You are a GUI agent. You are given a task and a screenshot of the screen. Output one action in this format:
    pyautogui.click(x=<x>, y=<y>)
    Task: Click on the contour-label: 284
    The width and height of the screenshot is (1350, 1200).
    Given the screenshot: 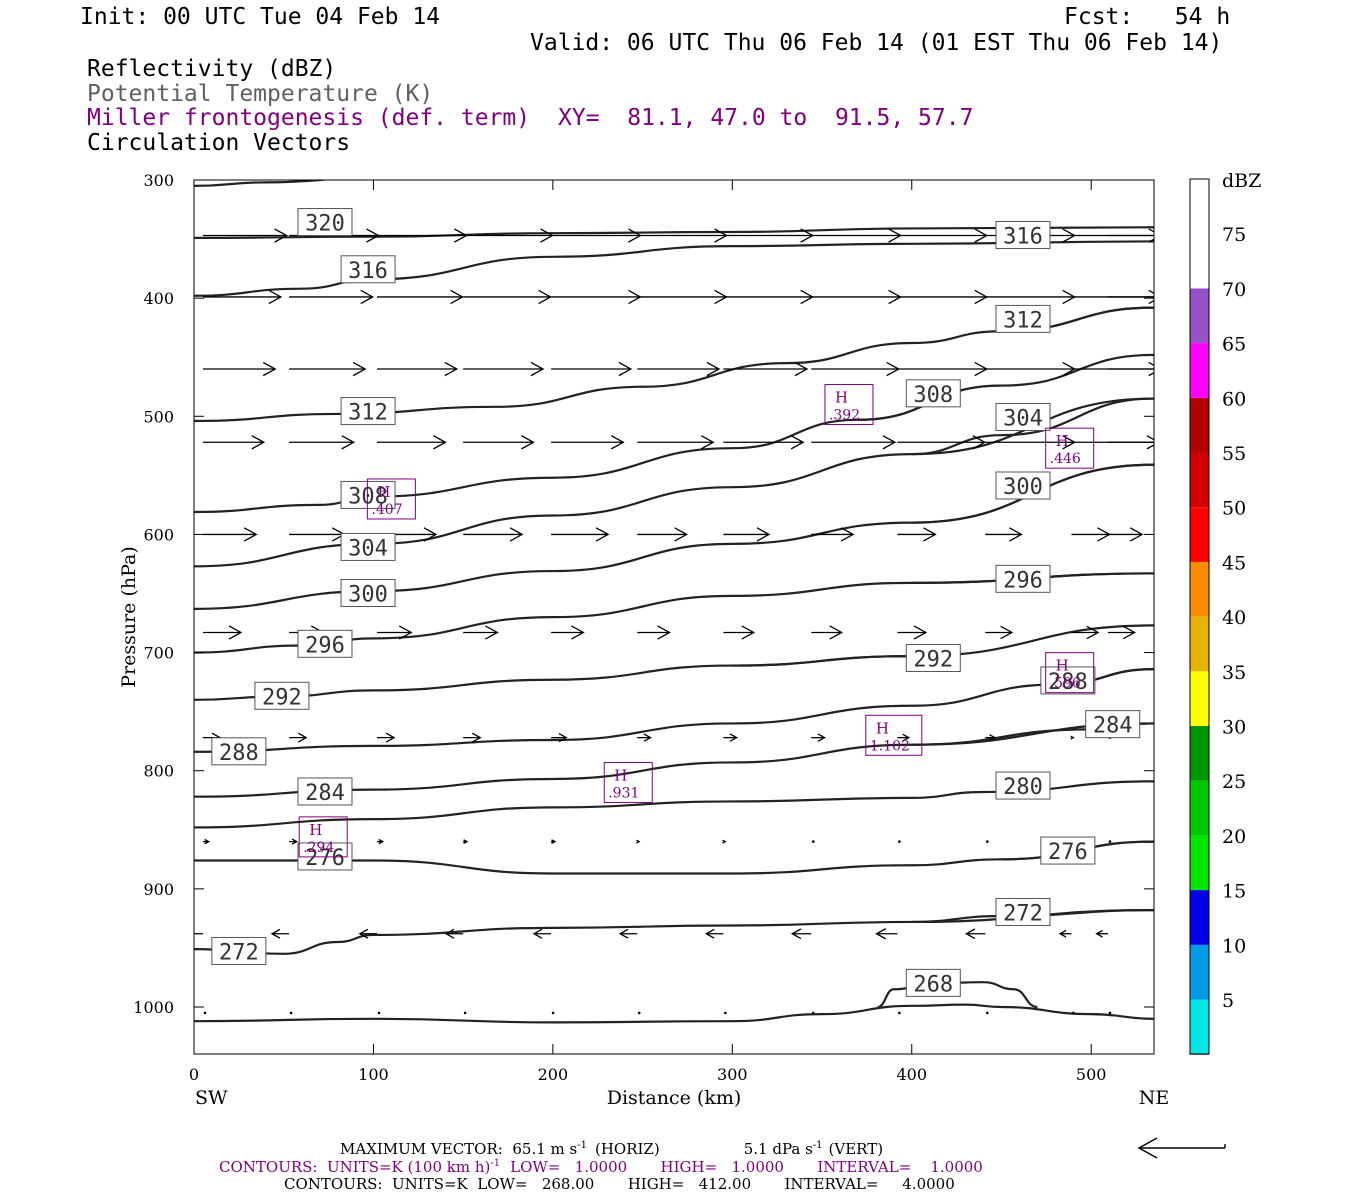 What is the action you would take?
    pyautogui.click(x=325, y=793)
    